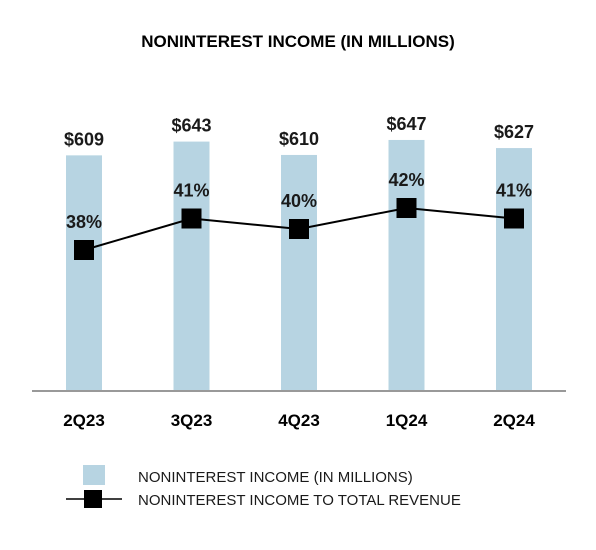 This screenshot has height=550, width=596. What do you see at coordinates (406, 180) in the screenshot?
I see `ratio-value-label: 42%` at bounding box center [406, 180].